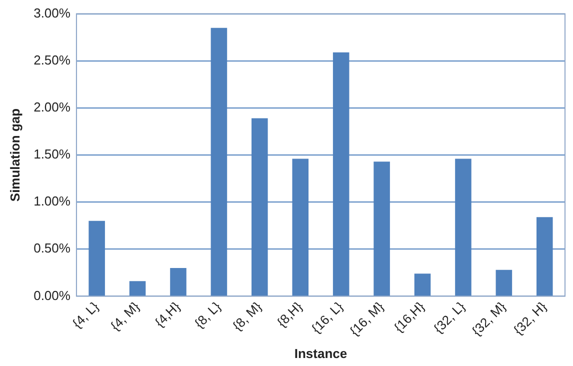  I want to click on x-tick-label: {4, L}, so click(85, 314).